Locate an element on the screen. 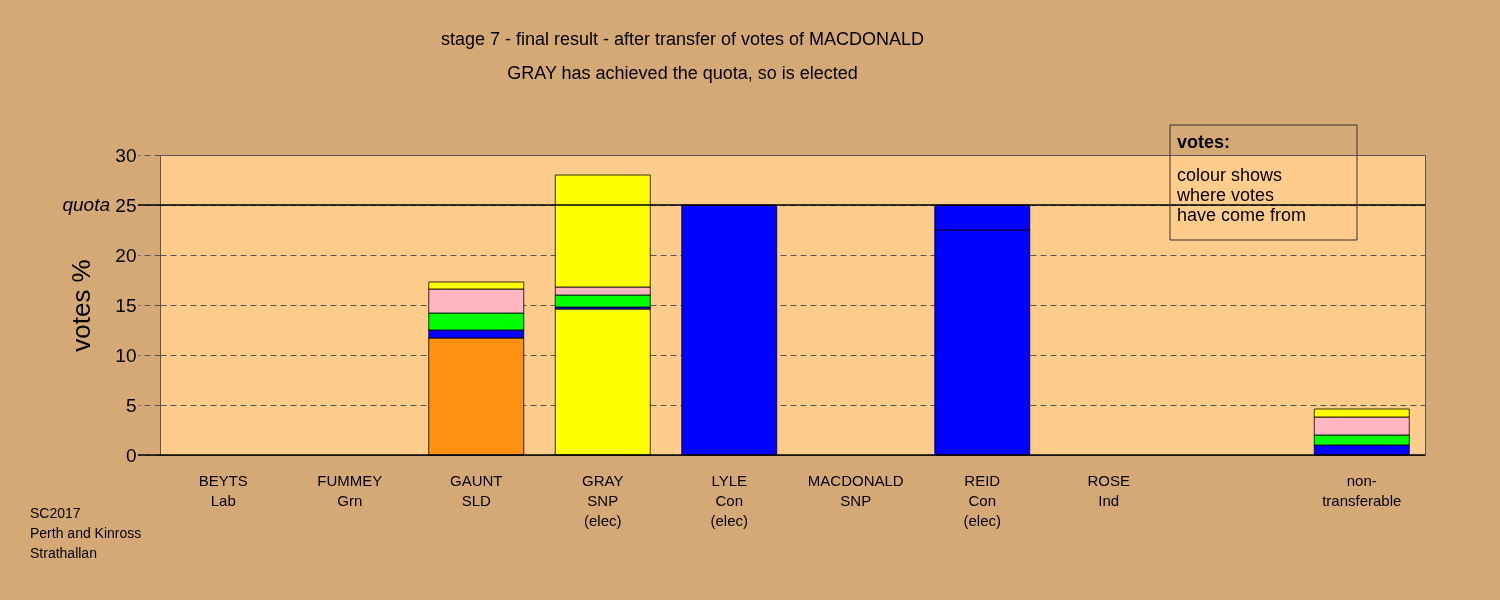 The width and height of the screenshot is (1500, 600). y-tick-label: 0 is located at coordinates (131, 455).